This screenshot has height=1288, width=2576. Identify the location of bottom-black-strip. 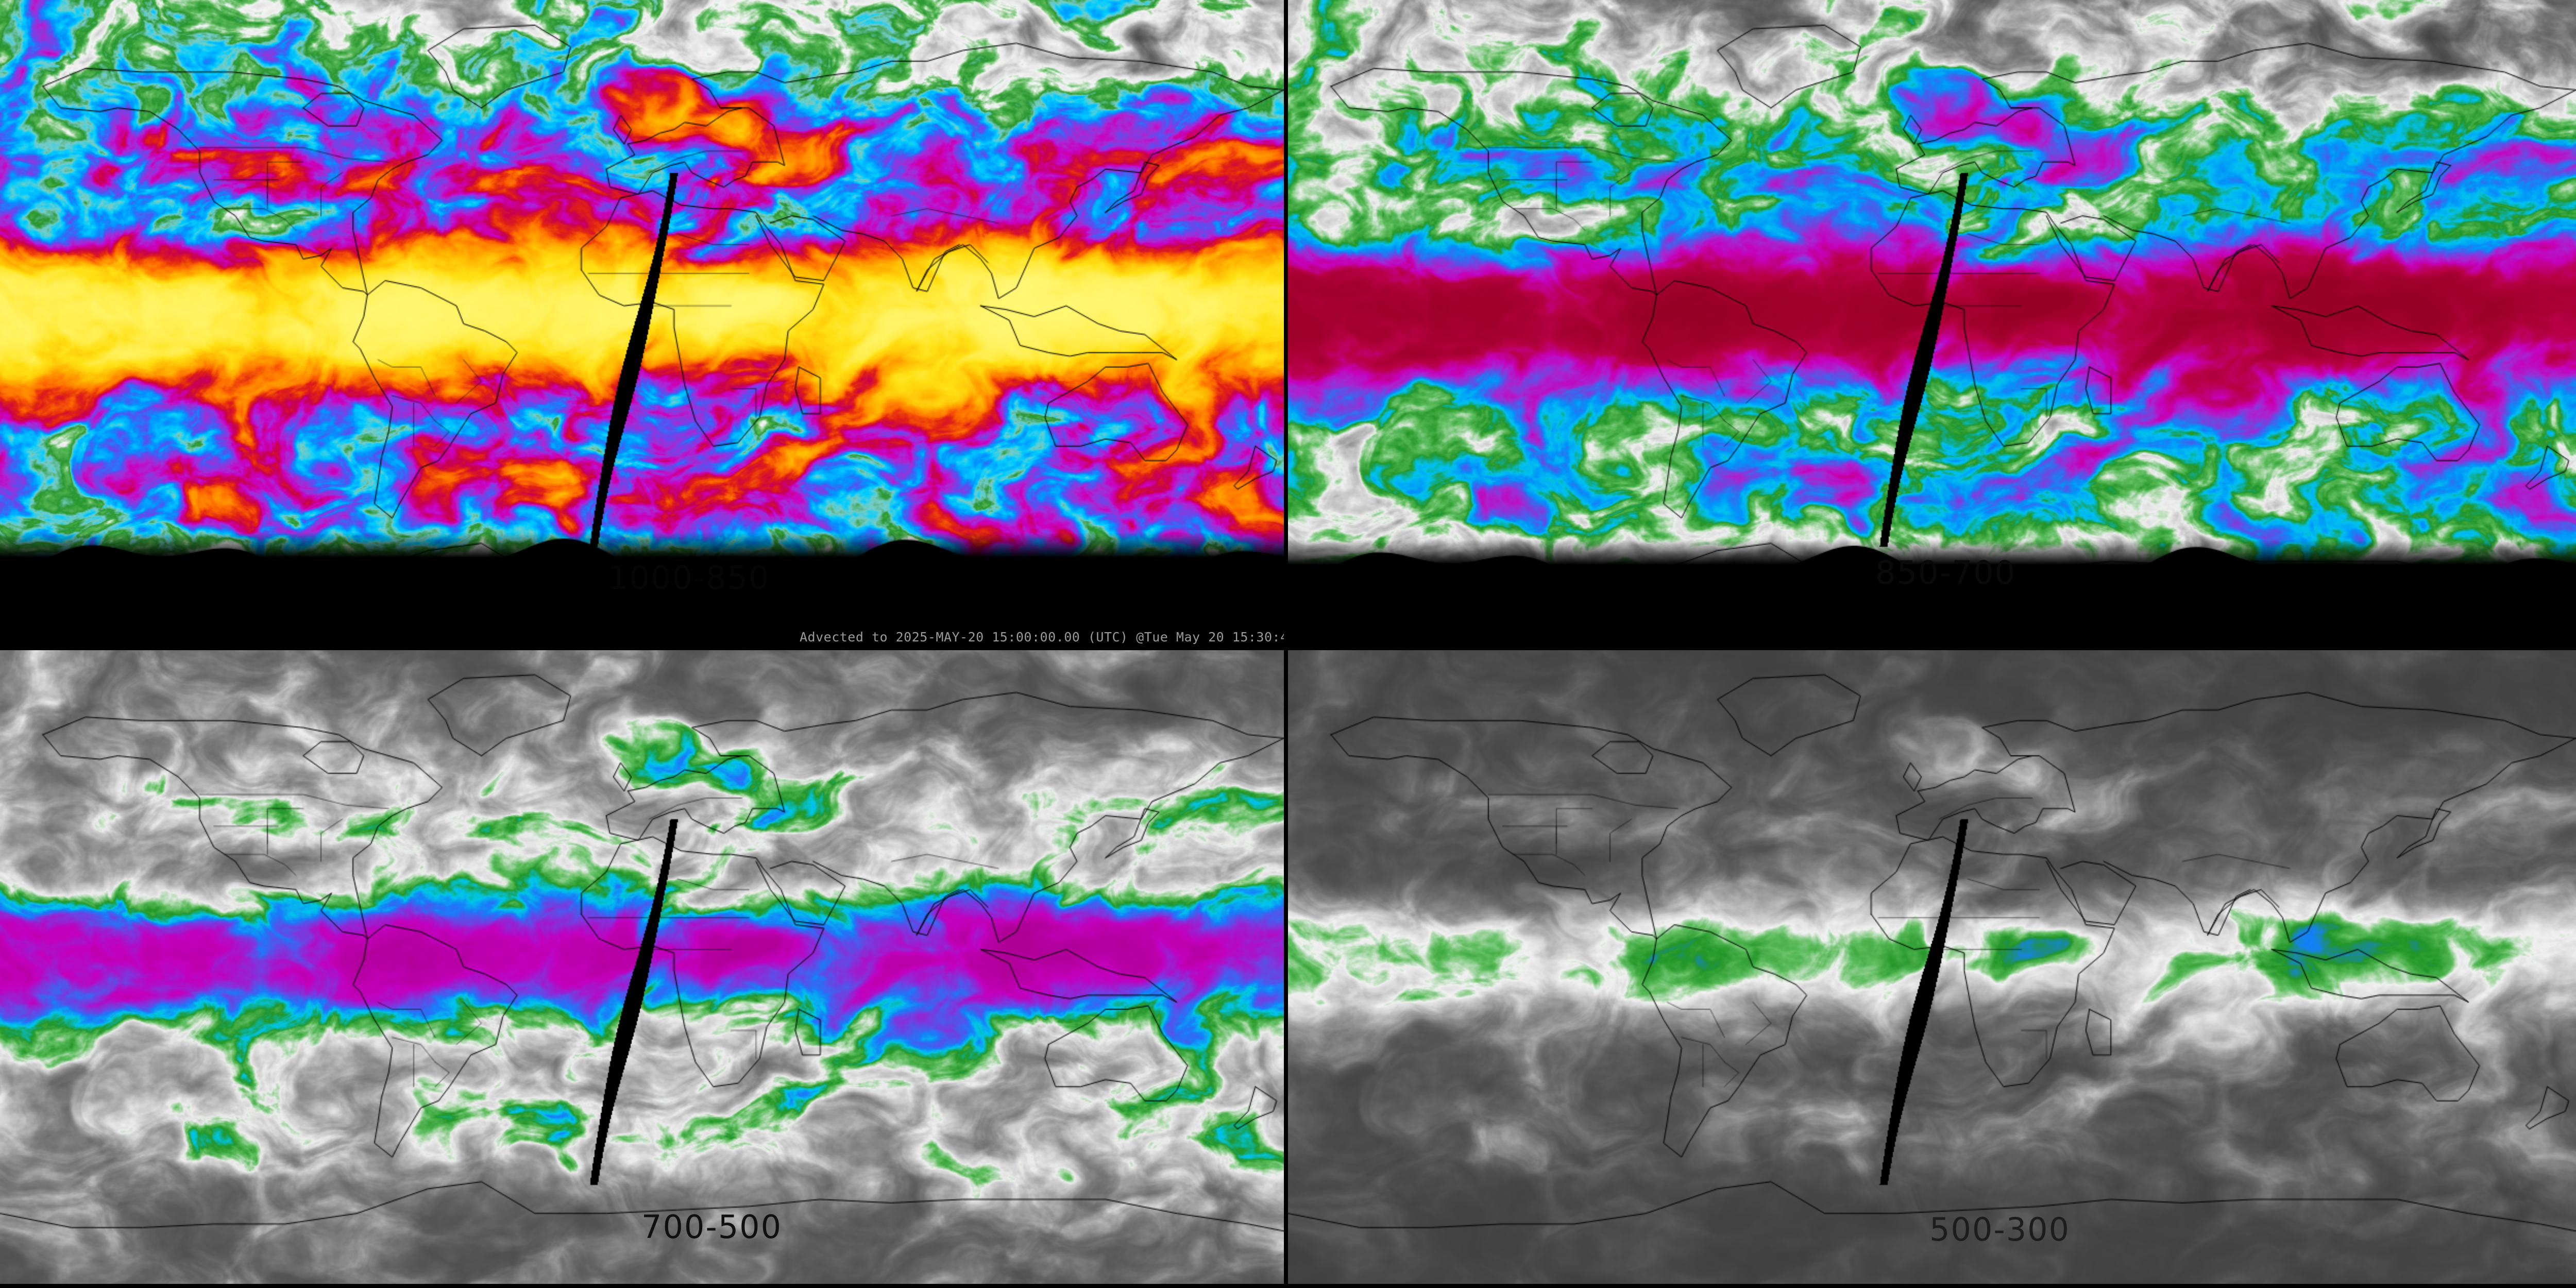
(1288, 1286).